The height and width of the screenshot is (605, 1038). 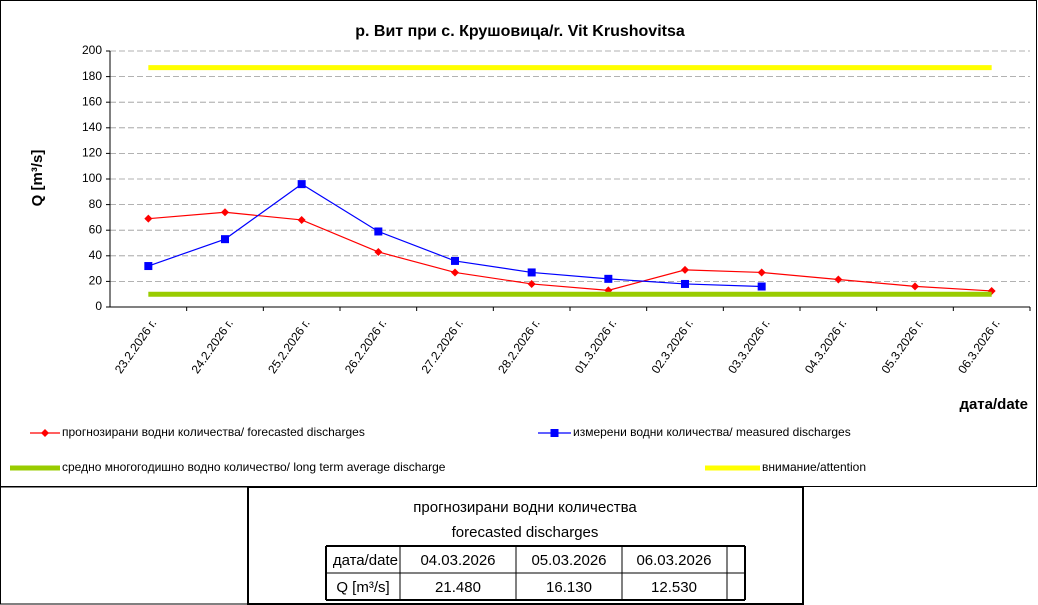 I want to click on x-tick-label: 23.2.2026 г., so click(x=136, y=347).